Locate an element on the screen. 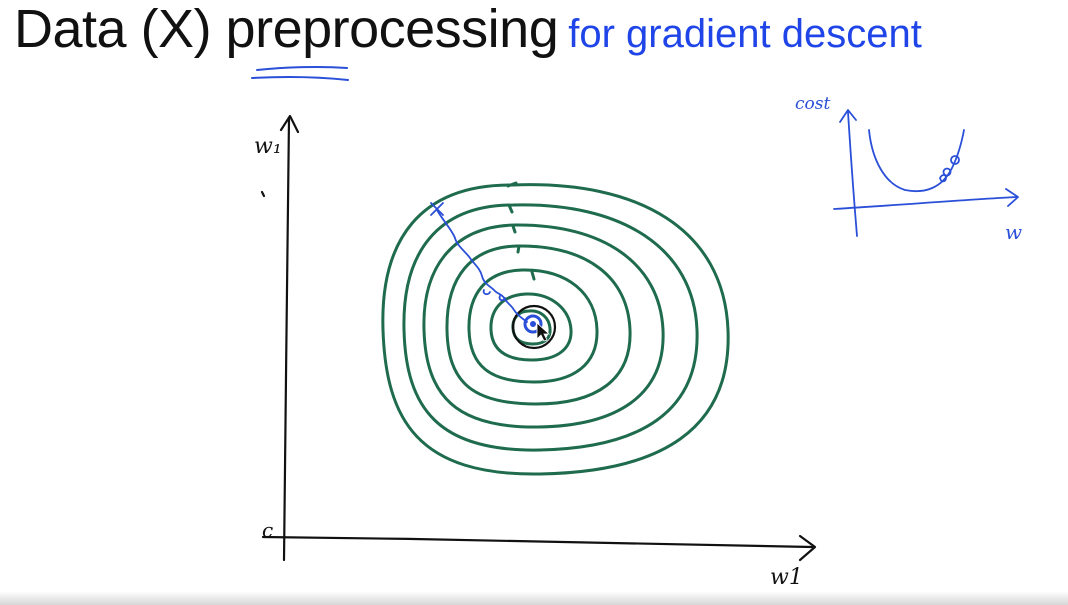 This screenshot has width=1068, height=605. title-subtitle: for gradient descent is located at coordinates (745, 34).